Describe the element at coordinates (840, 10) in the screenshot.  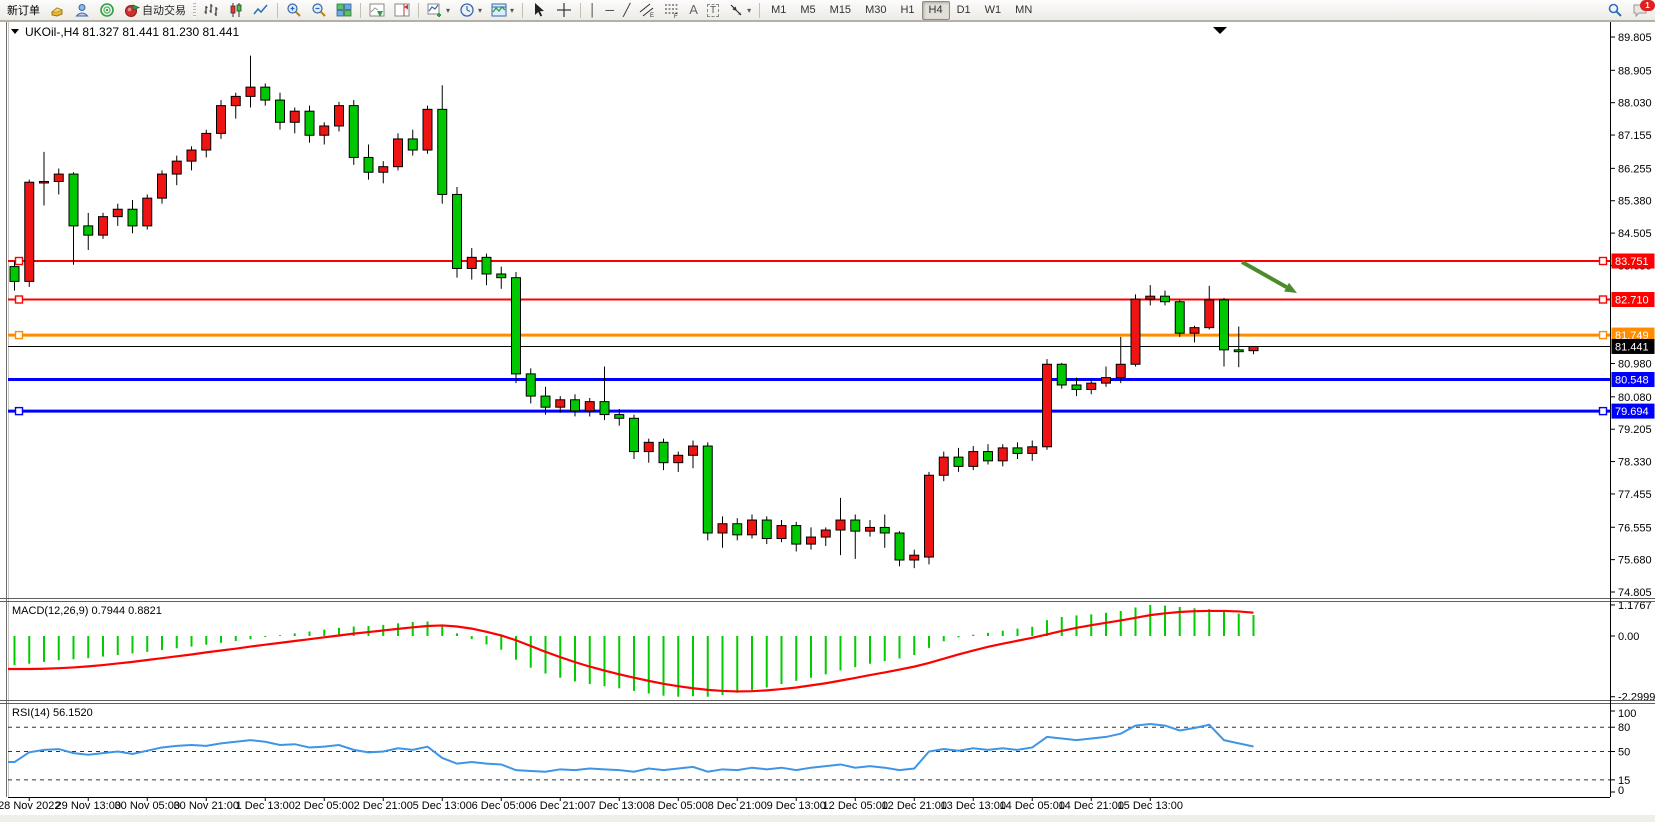
I see `tab-timeframe-m15: M15` at that location.